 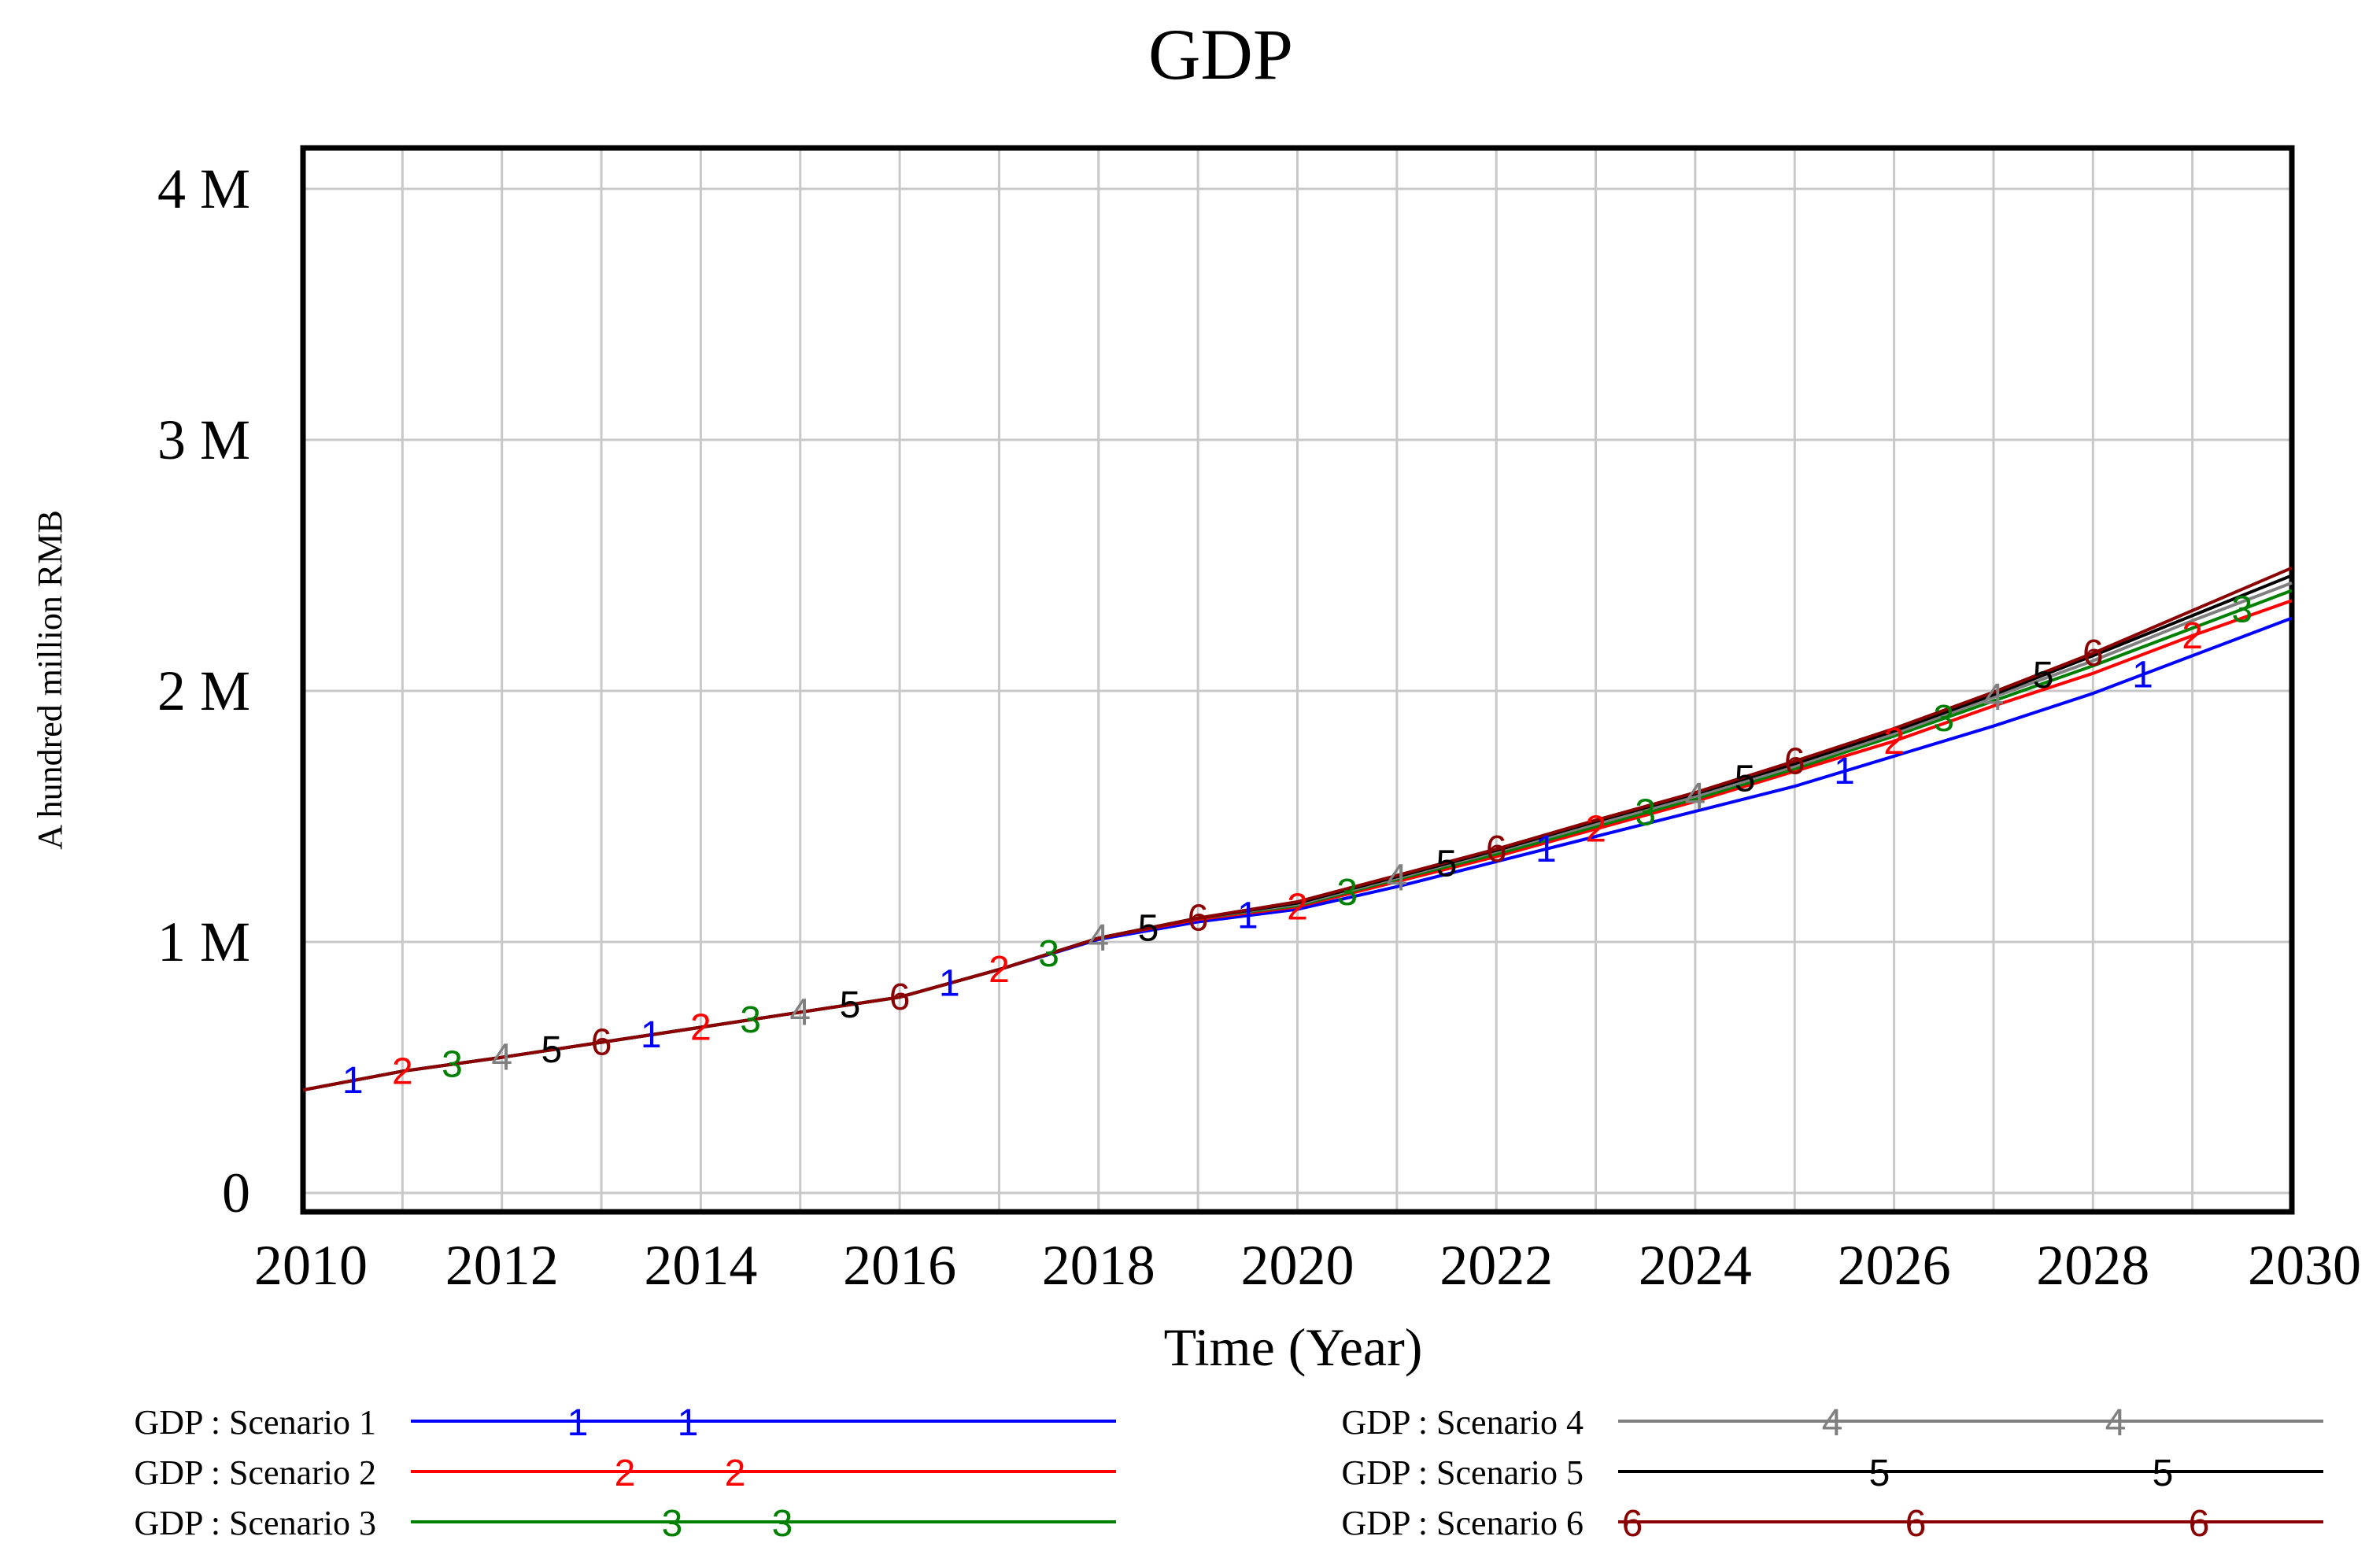 What do you see at coordinates (311, 1265) in the screenshot?
I see `x-tick-label: 2010` at bounding box center [311, 1265].